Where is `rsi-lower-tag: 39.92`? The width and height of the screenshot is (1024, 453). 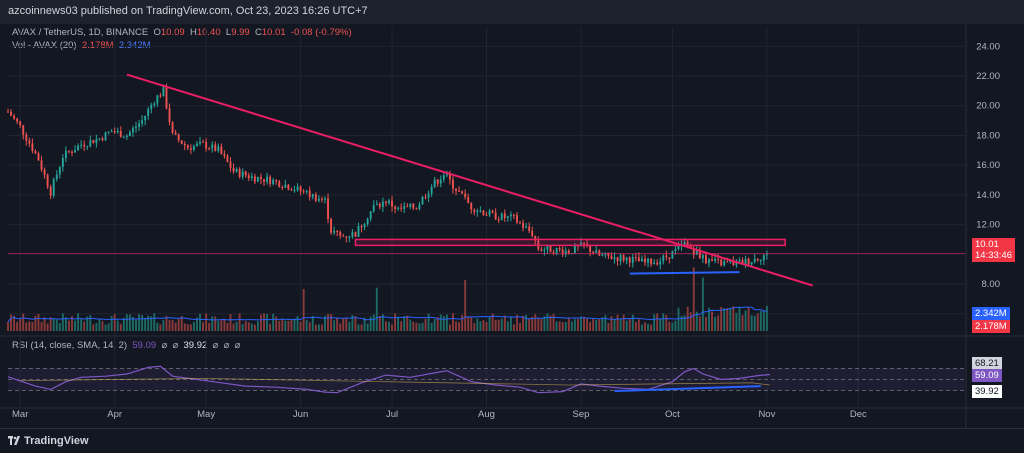 rsi-lower-tag: 39.92 is located at coordinates (987, 391).